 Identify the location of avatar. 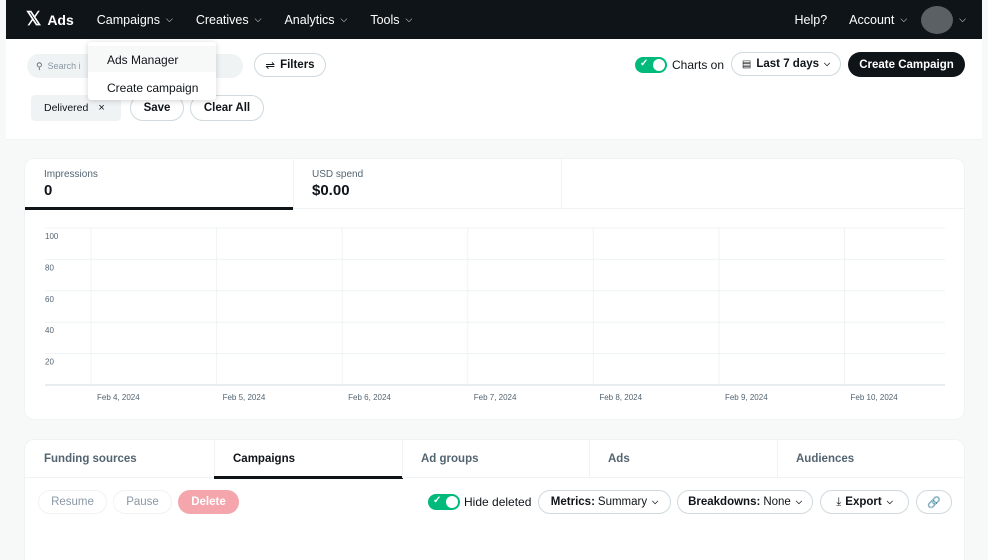
(937, 19).